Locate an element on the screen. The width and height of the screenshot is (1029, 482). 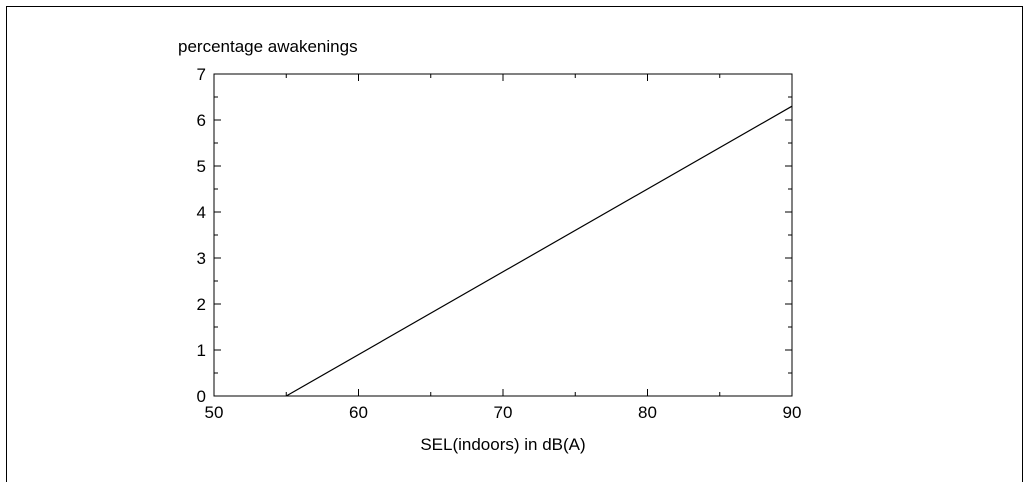
y-tick-label: 1 is located at coordinates (201, 350).